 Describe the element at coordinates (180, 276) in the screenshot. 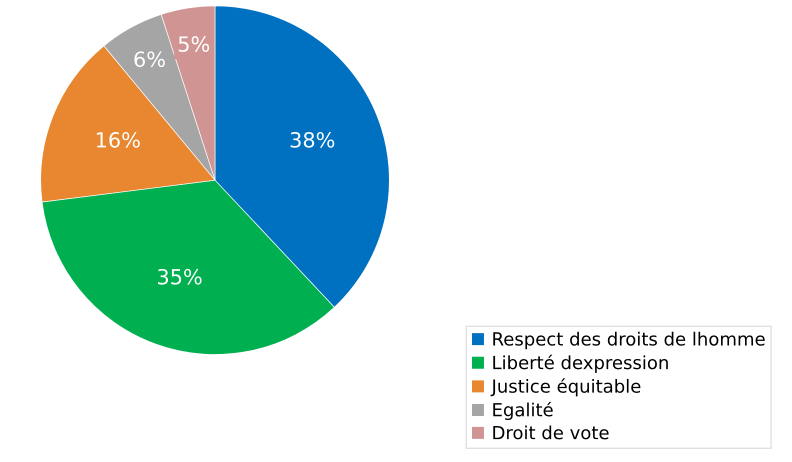

I see `data-label: 35%` at that location.